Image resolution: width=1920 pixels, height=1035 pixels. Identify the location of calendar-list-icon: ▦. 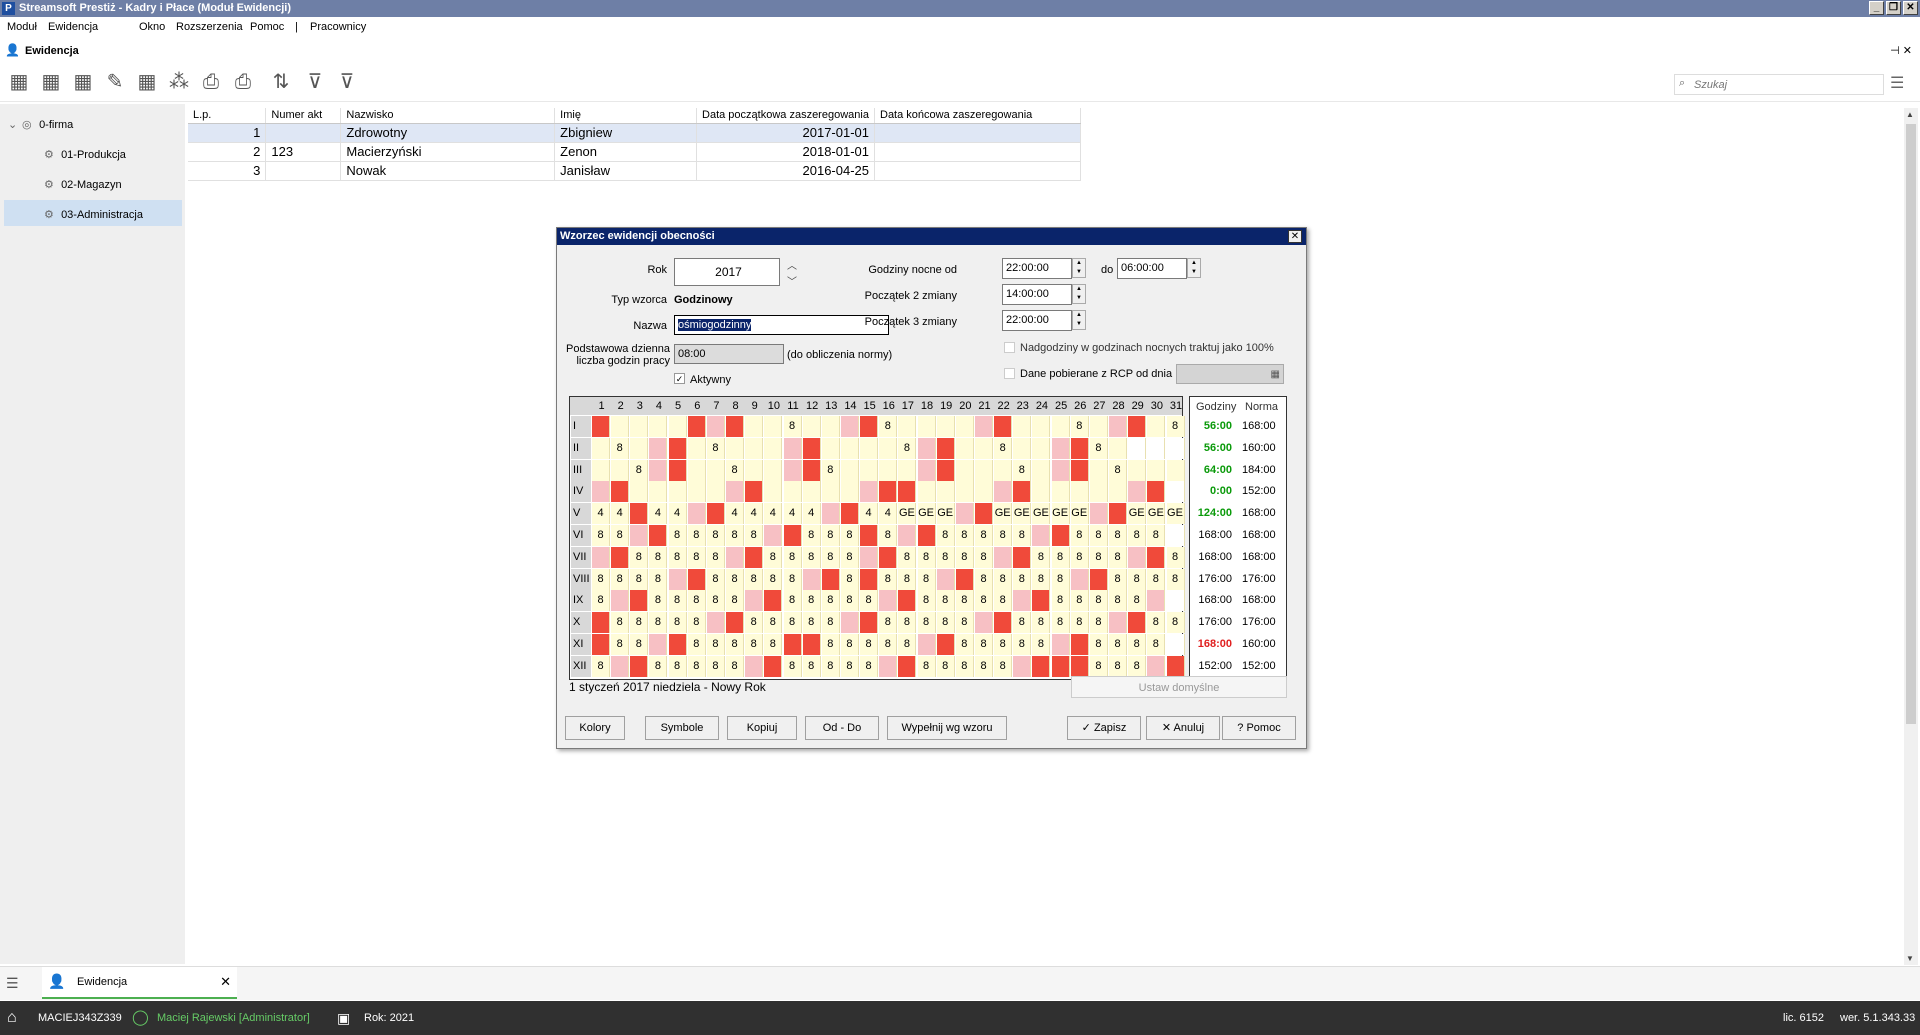
(83, 82).